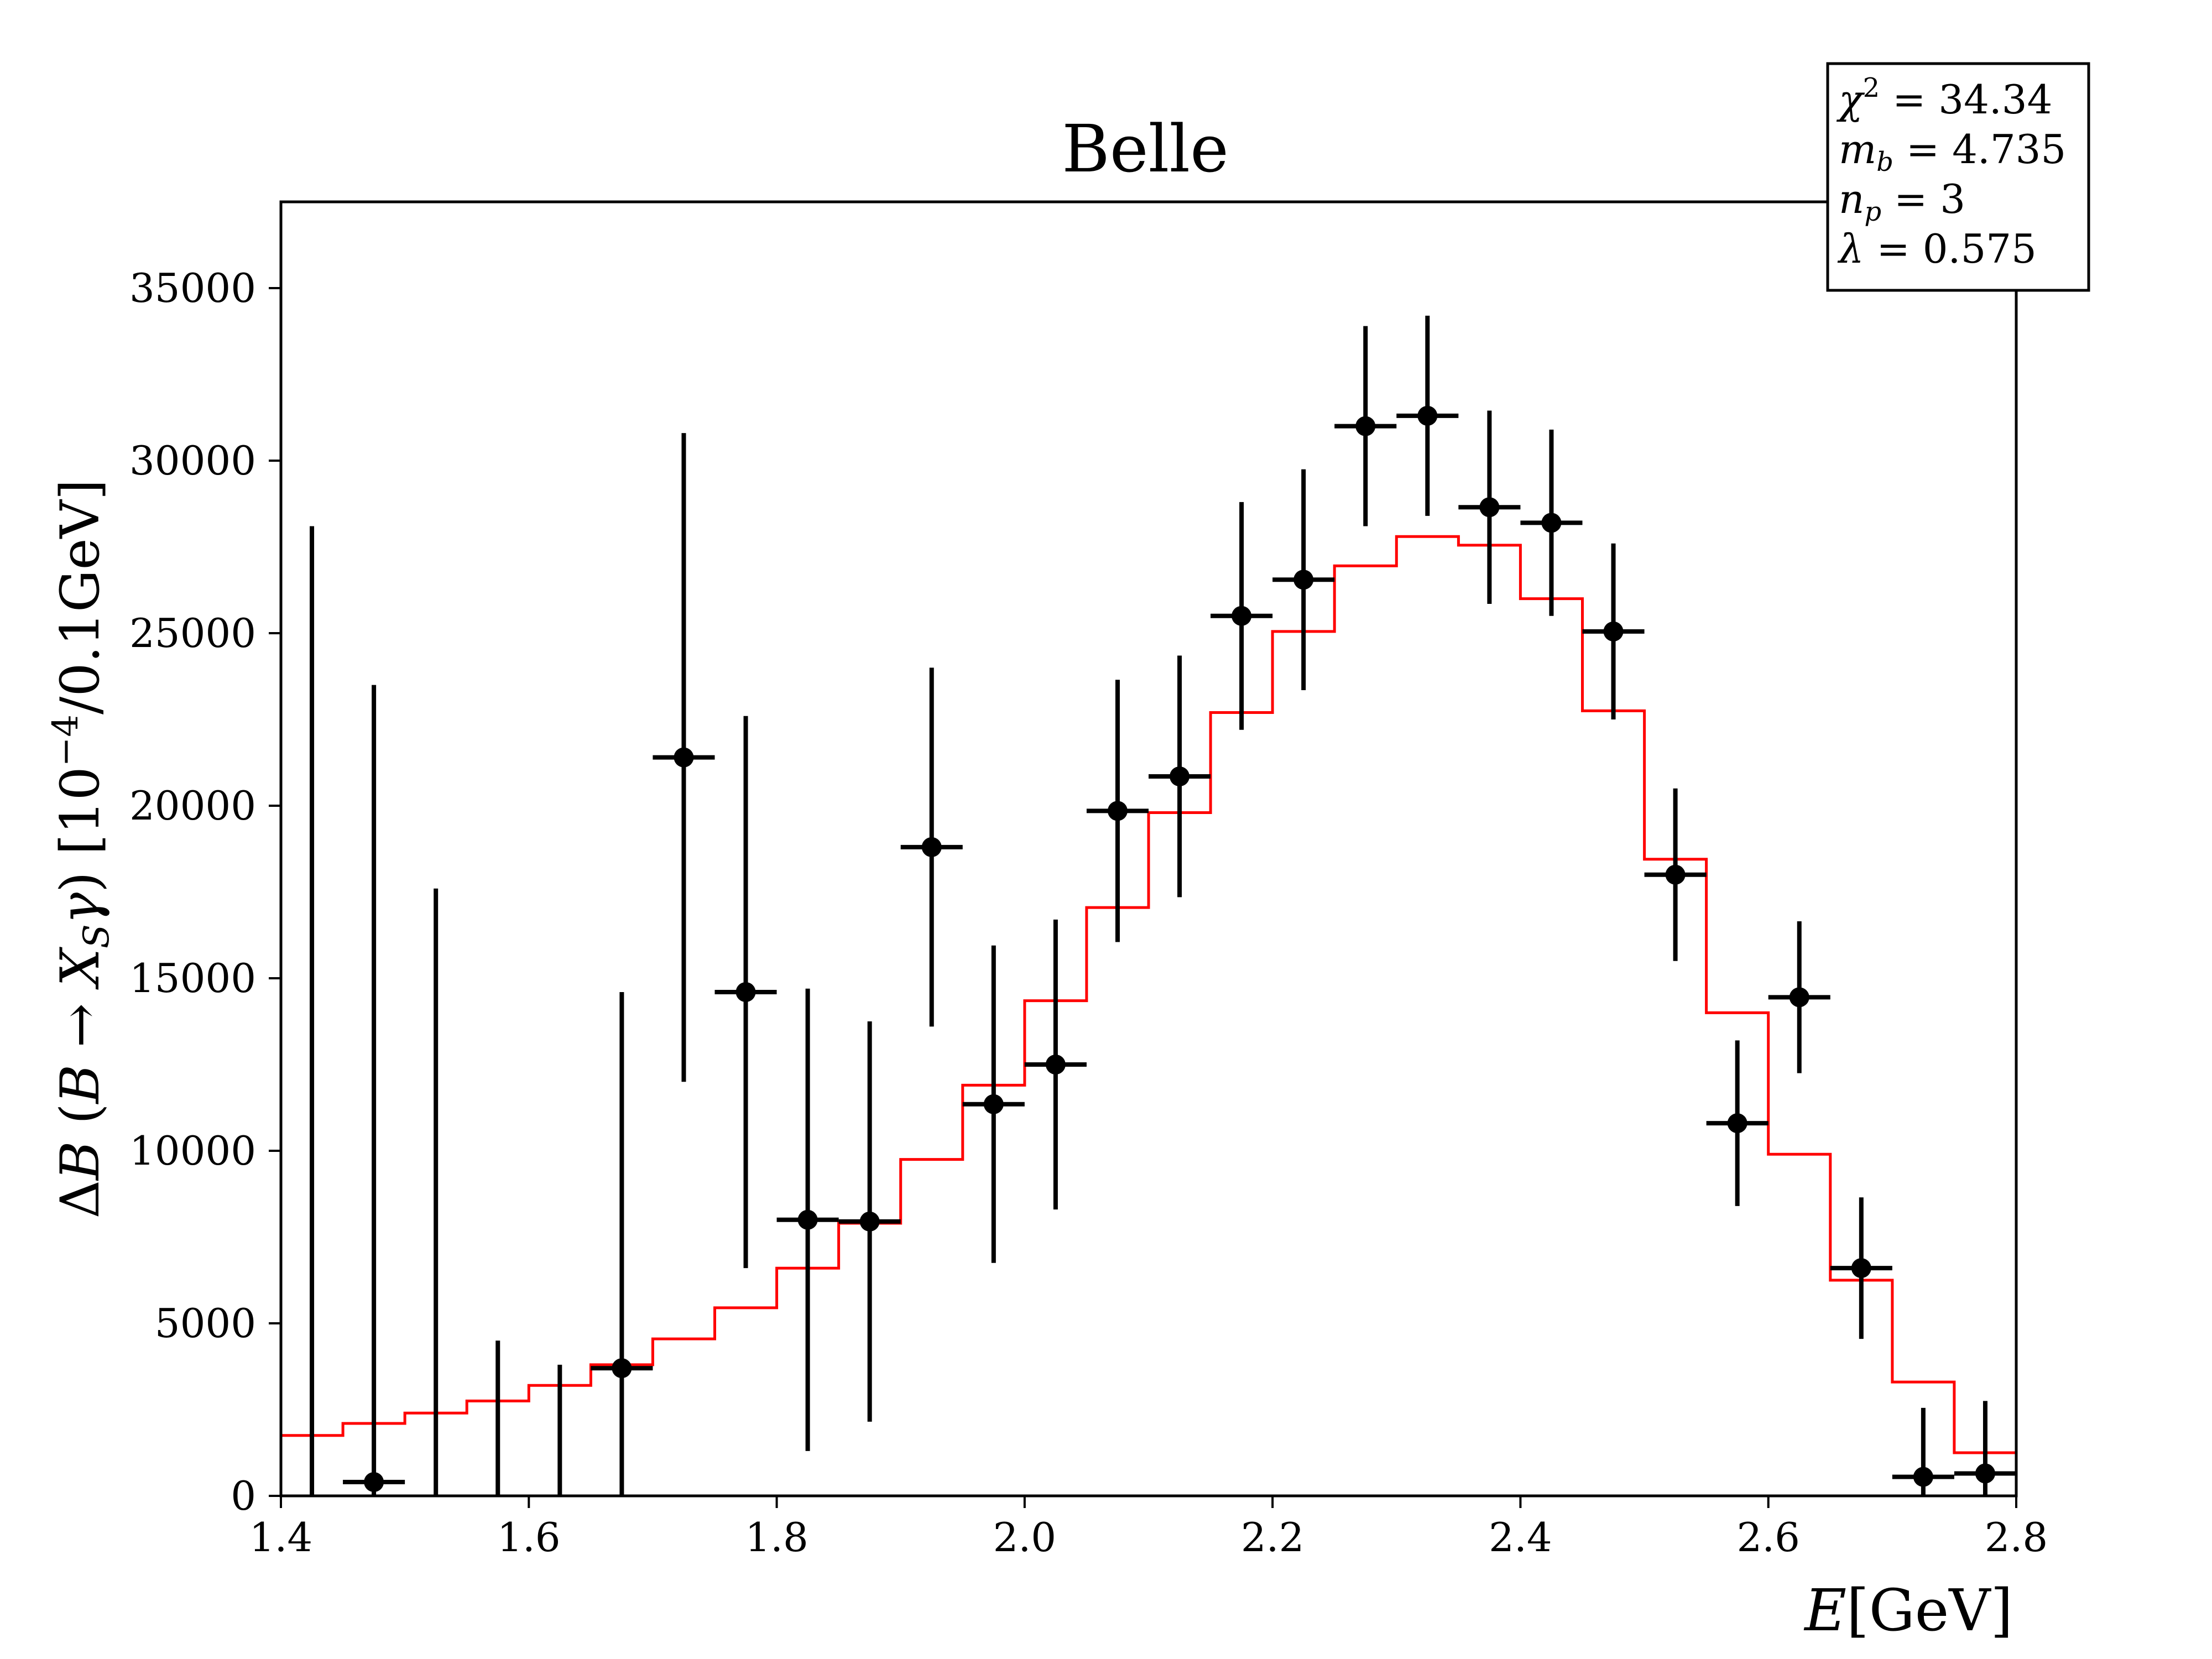  Describe the element at coordinates (205, 892) in the screenshot. I see `y-axis: 0 5000 10000 15000 20000 25000 30000 35000` at that location.